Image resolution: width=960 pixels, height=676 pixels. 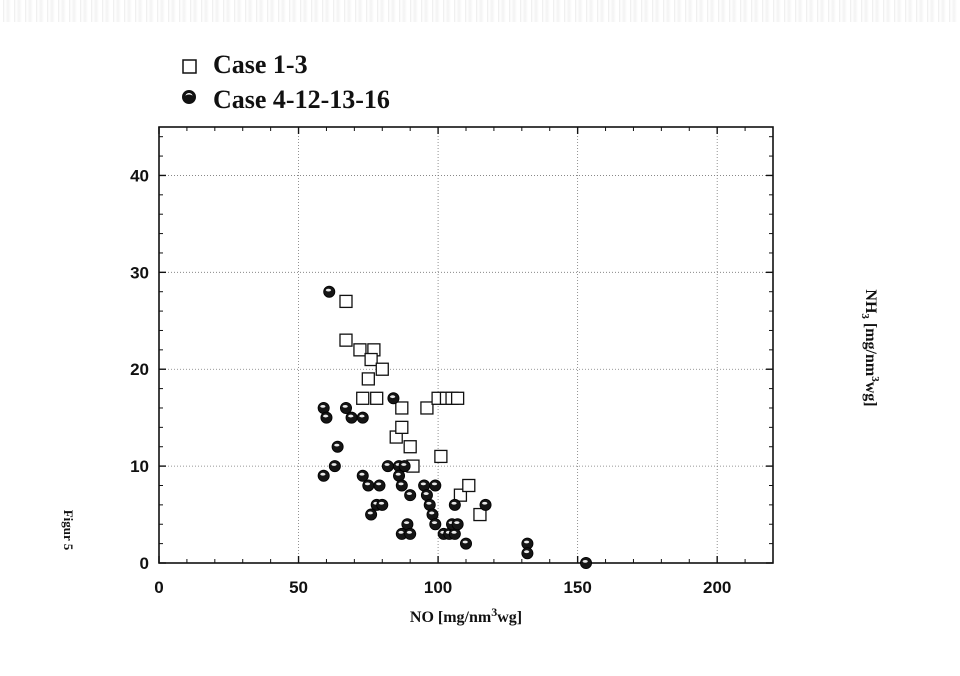 I want to click on x-tick-label: 150, so click(x=577, y=587).